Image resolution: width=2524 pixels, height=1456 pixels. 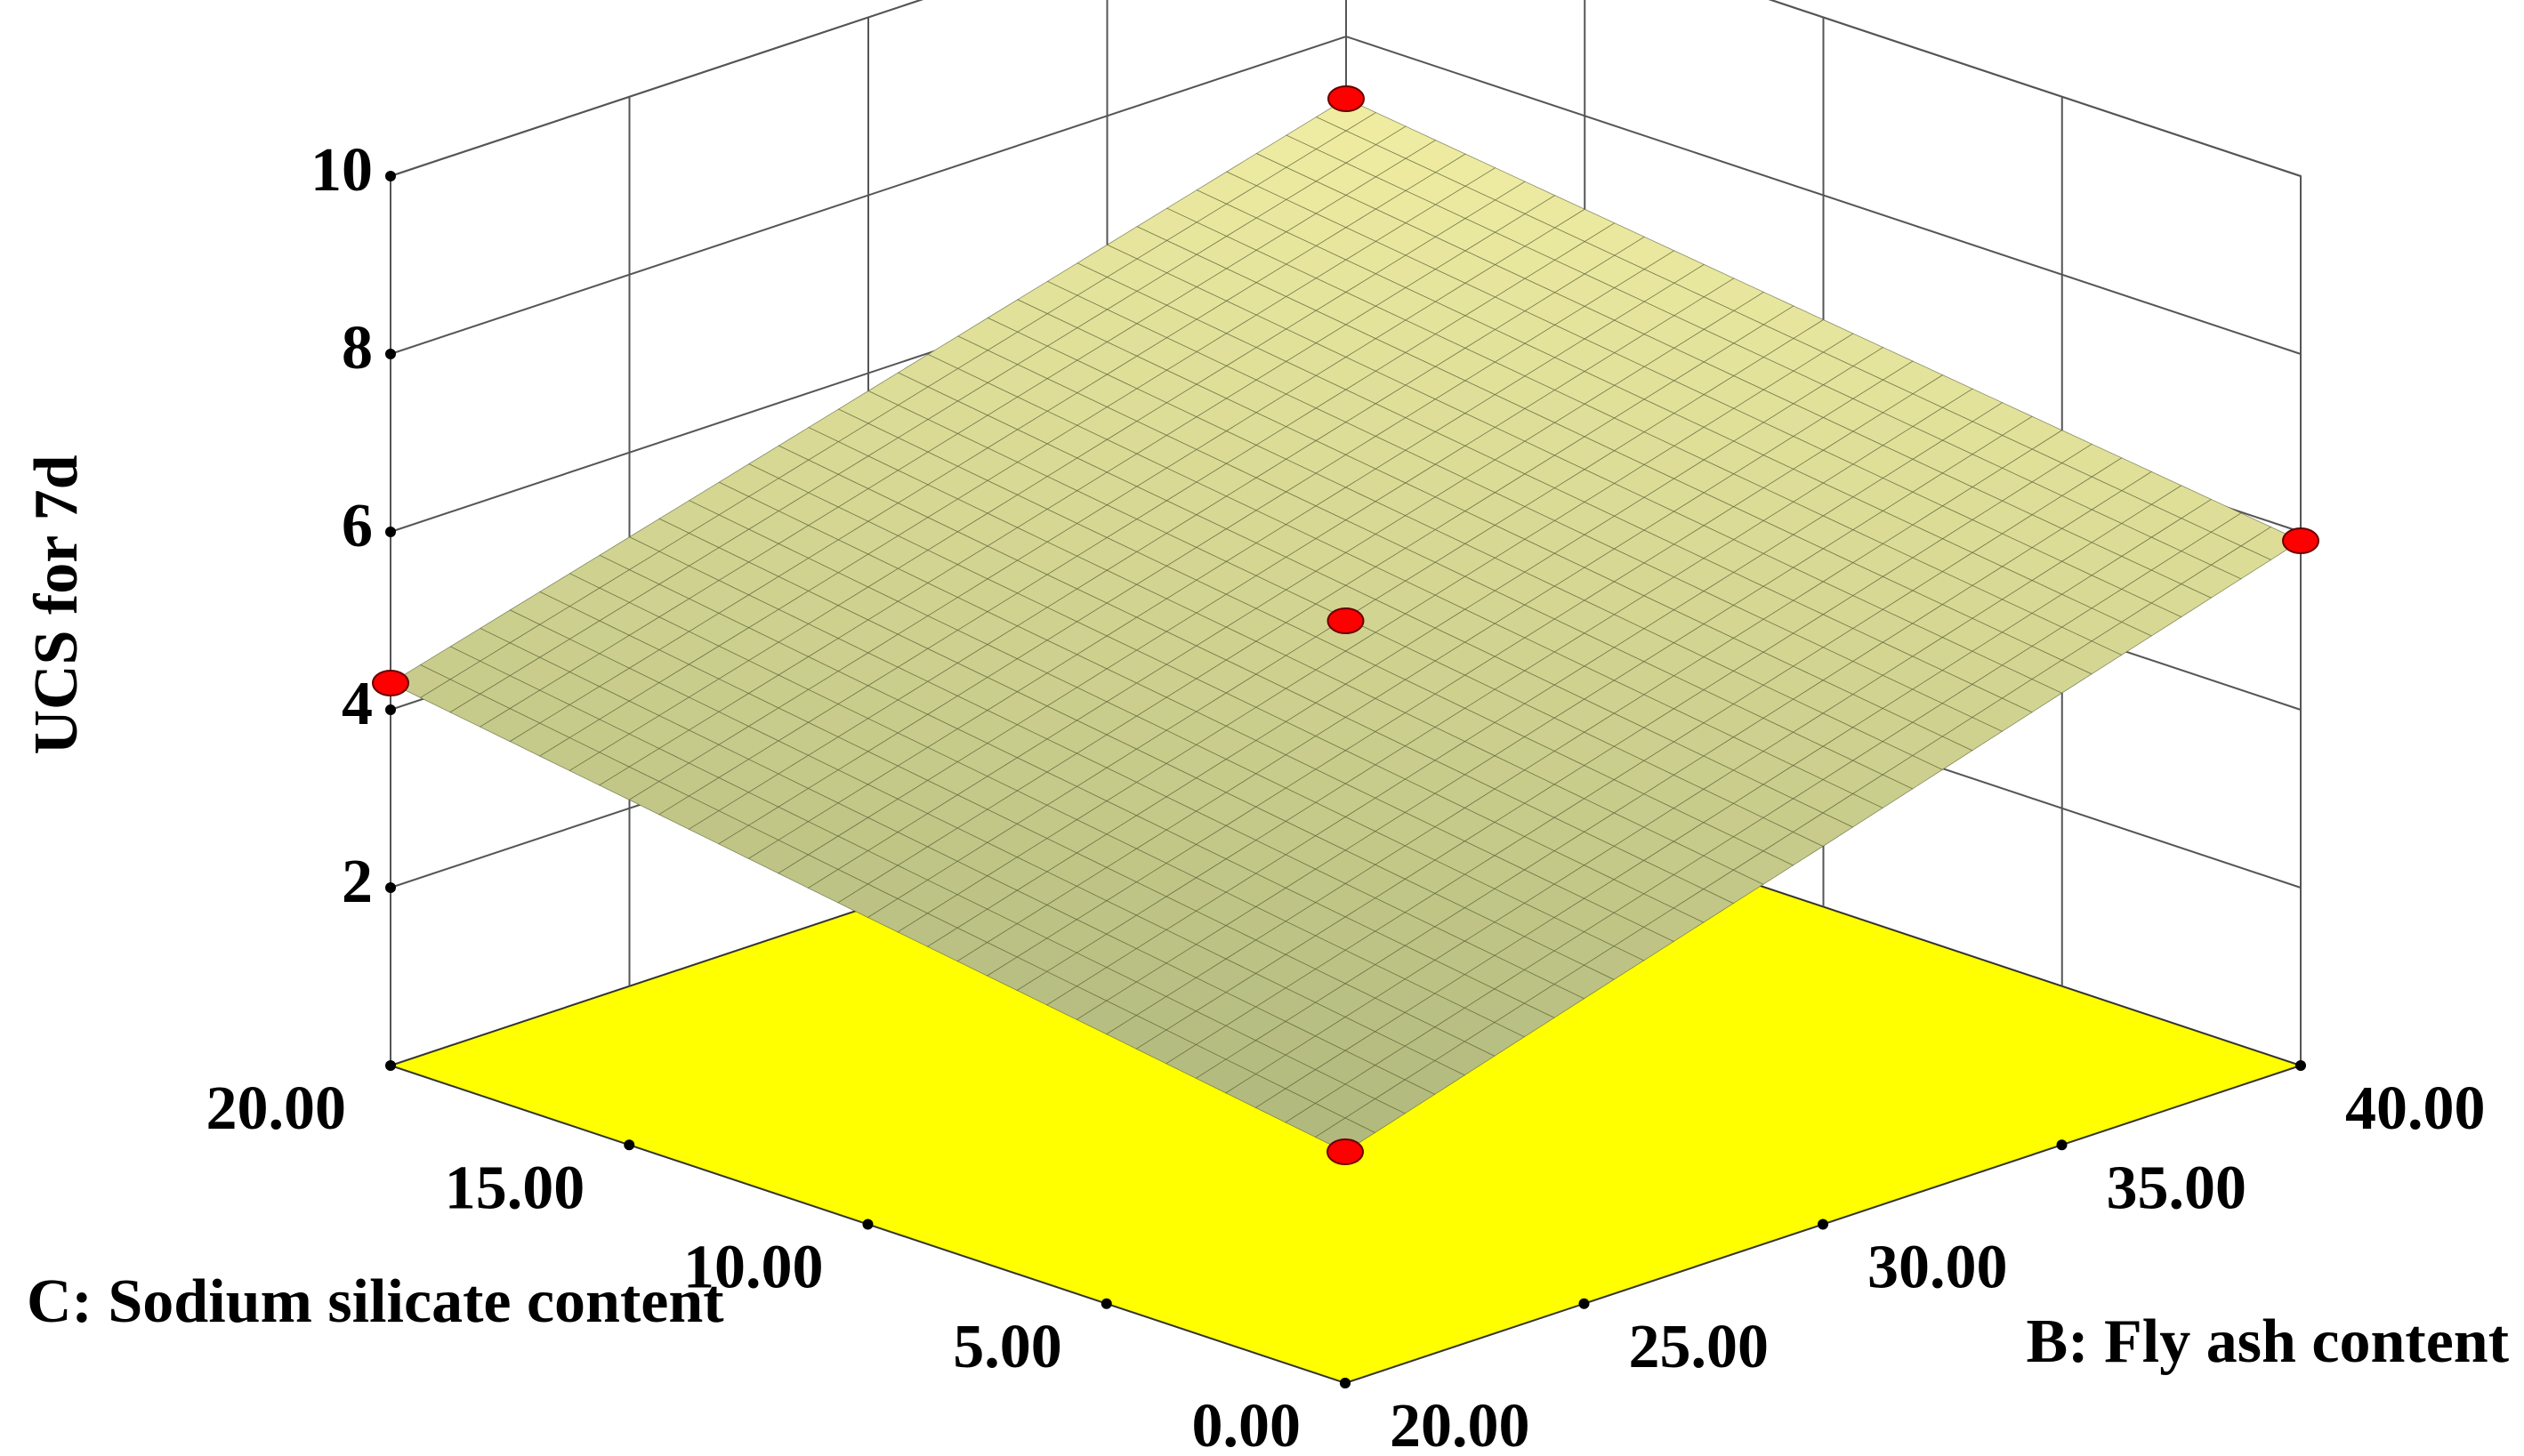 What do you see at coordinates (1700, 1347) in the screenshot?
I see `x-tick-label: 25.00` at bounding box center [1700, 1347].